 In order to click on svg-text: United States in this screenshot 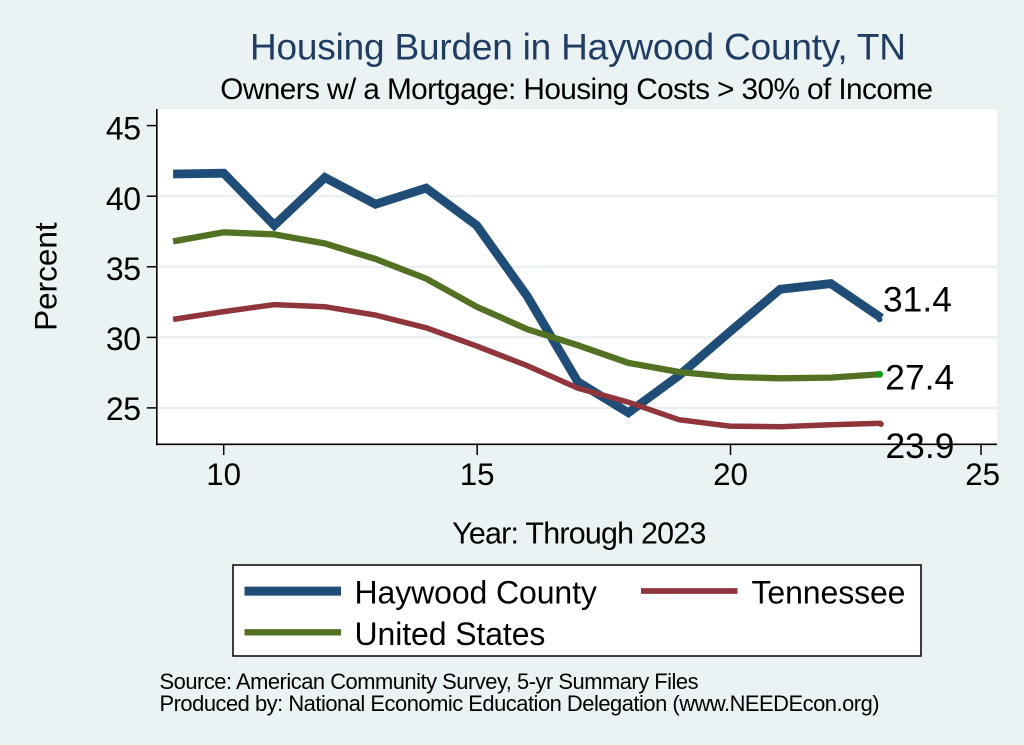, I will do `click(450, 634)`.